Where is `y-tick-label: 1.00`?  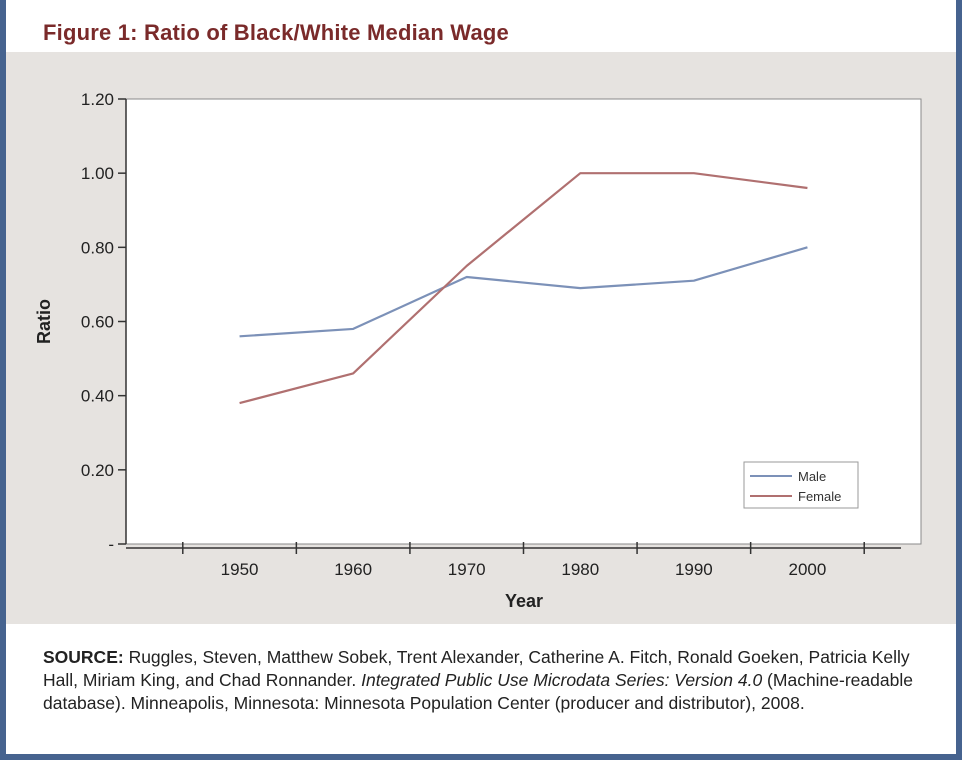
y-tick-label: 1.00 is located at coordinates (97, 173).